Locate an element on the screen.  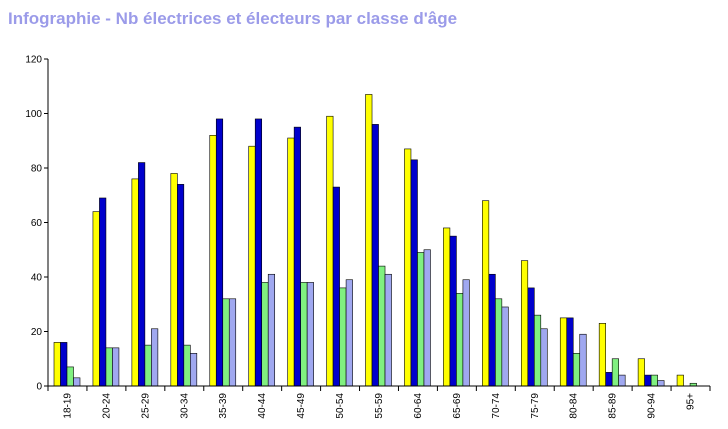
y-tick-label: 120 is located at coordinates (33, 60).